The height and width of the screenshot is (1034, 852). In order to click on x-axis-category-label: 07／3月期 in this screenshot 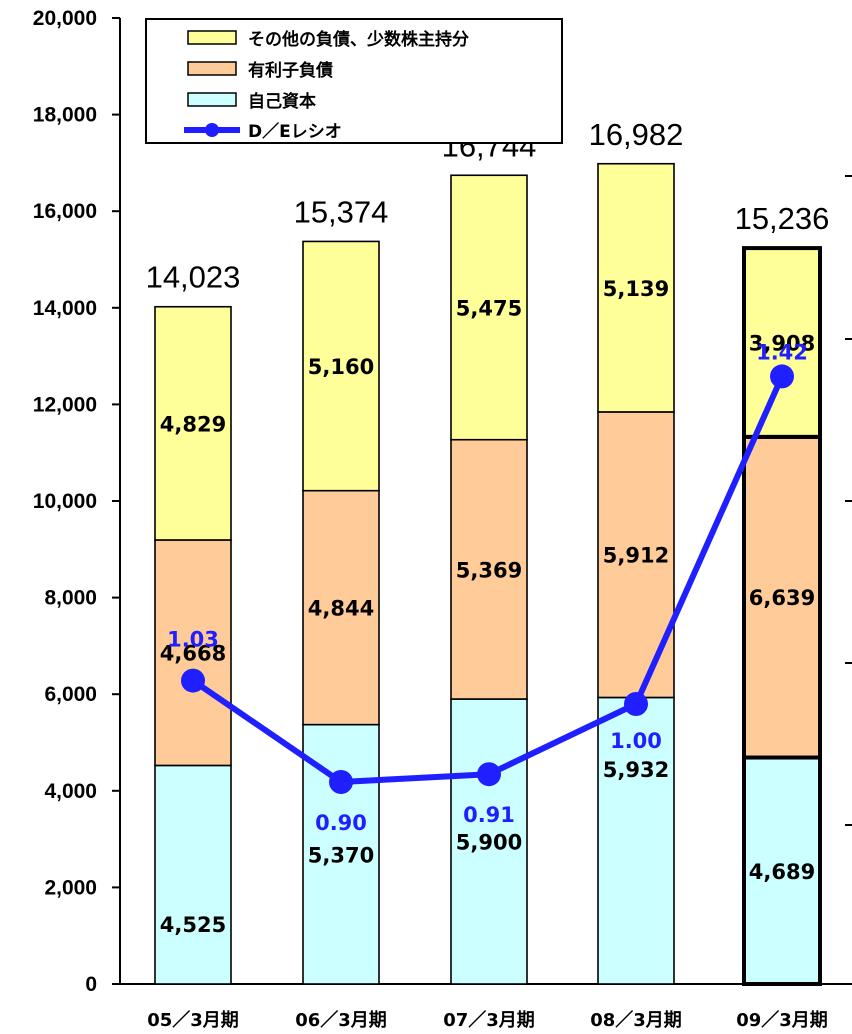, I will do `click(489, 1020)`.